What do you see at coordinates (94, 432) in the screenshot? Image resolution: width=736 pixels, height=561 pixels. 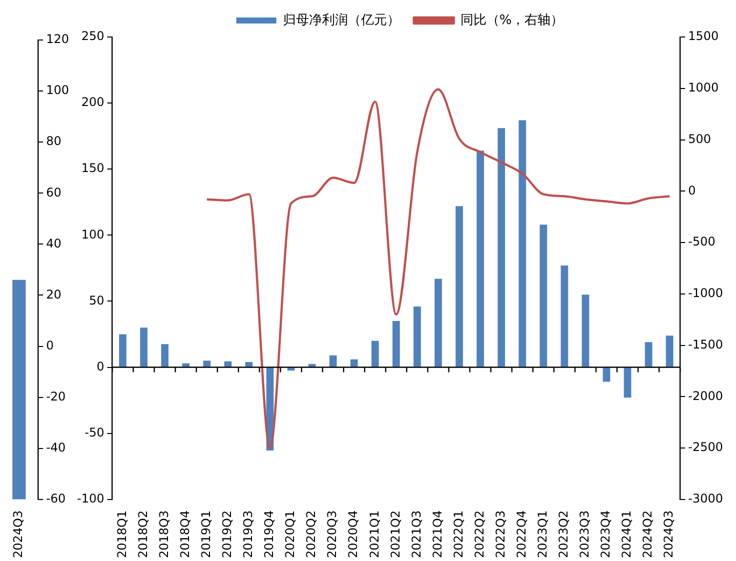 I see `y-tick-label: -50` at bounding box center [94, 432].